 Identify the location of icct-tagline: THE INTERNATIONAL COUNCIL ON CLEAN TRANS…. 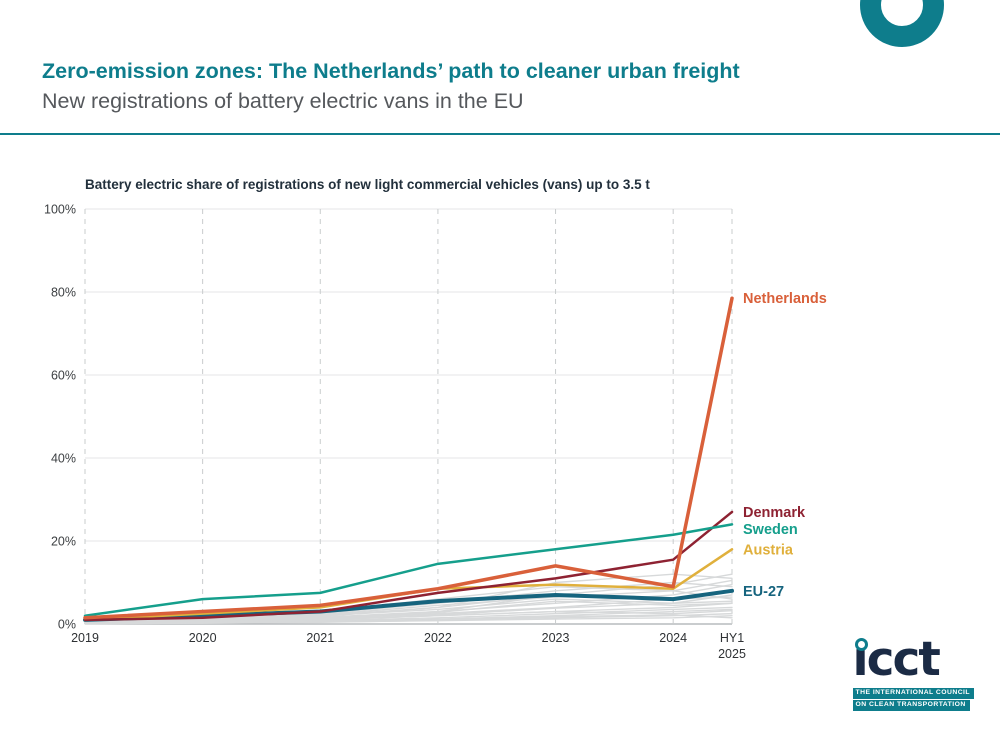
(913, 699).